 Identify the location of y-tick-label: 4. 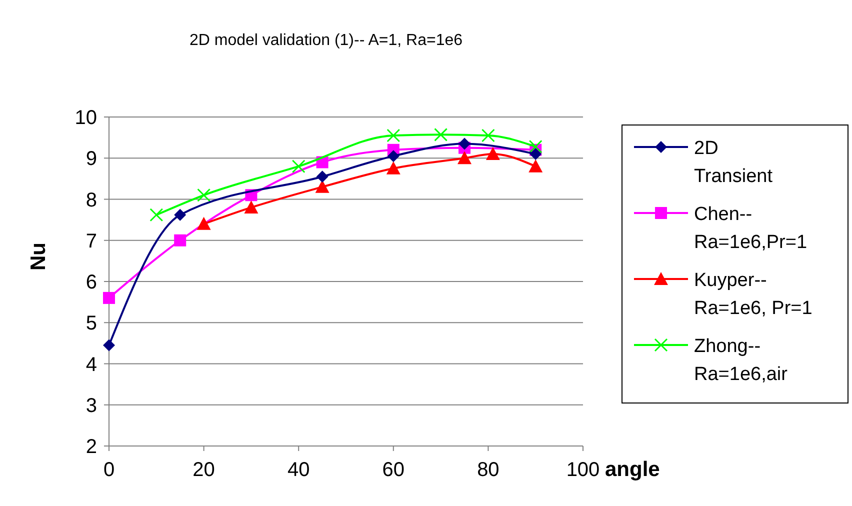
(91, 365).